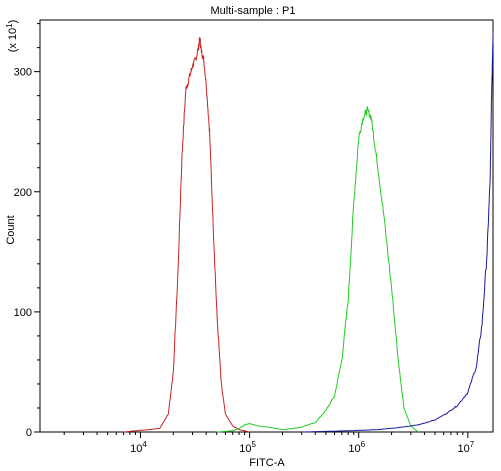 This screenshot has height=471, width=501. I want to click on svg-text: (x 101), so click(12, 36).